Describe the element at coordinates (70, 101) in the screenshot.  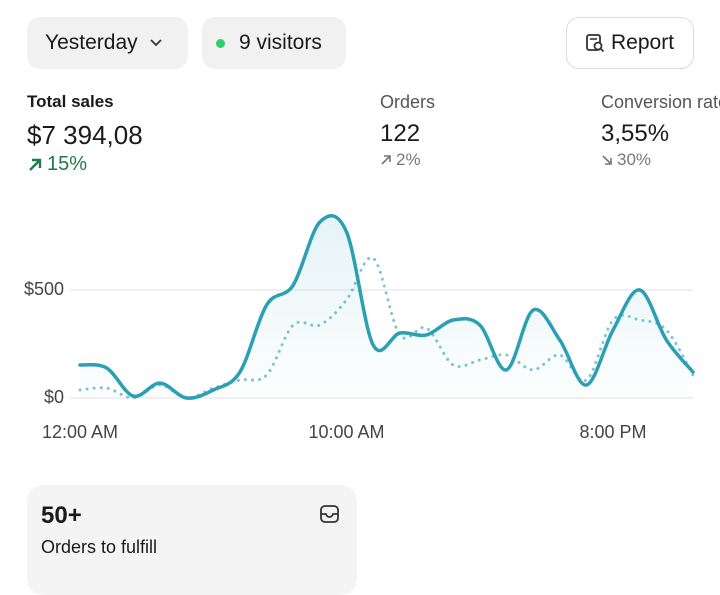
I see `metric-label: Total sales` at that location.